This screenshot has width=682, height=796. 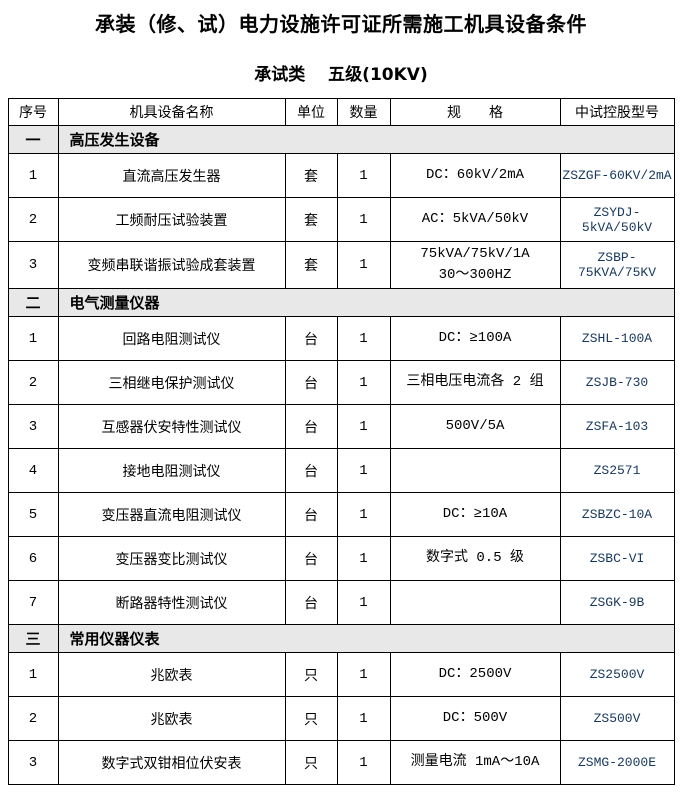 I want to click on cell-serial: 5, so click(x=33, y=514).